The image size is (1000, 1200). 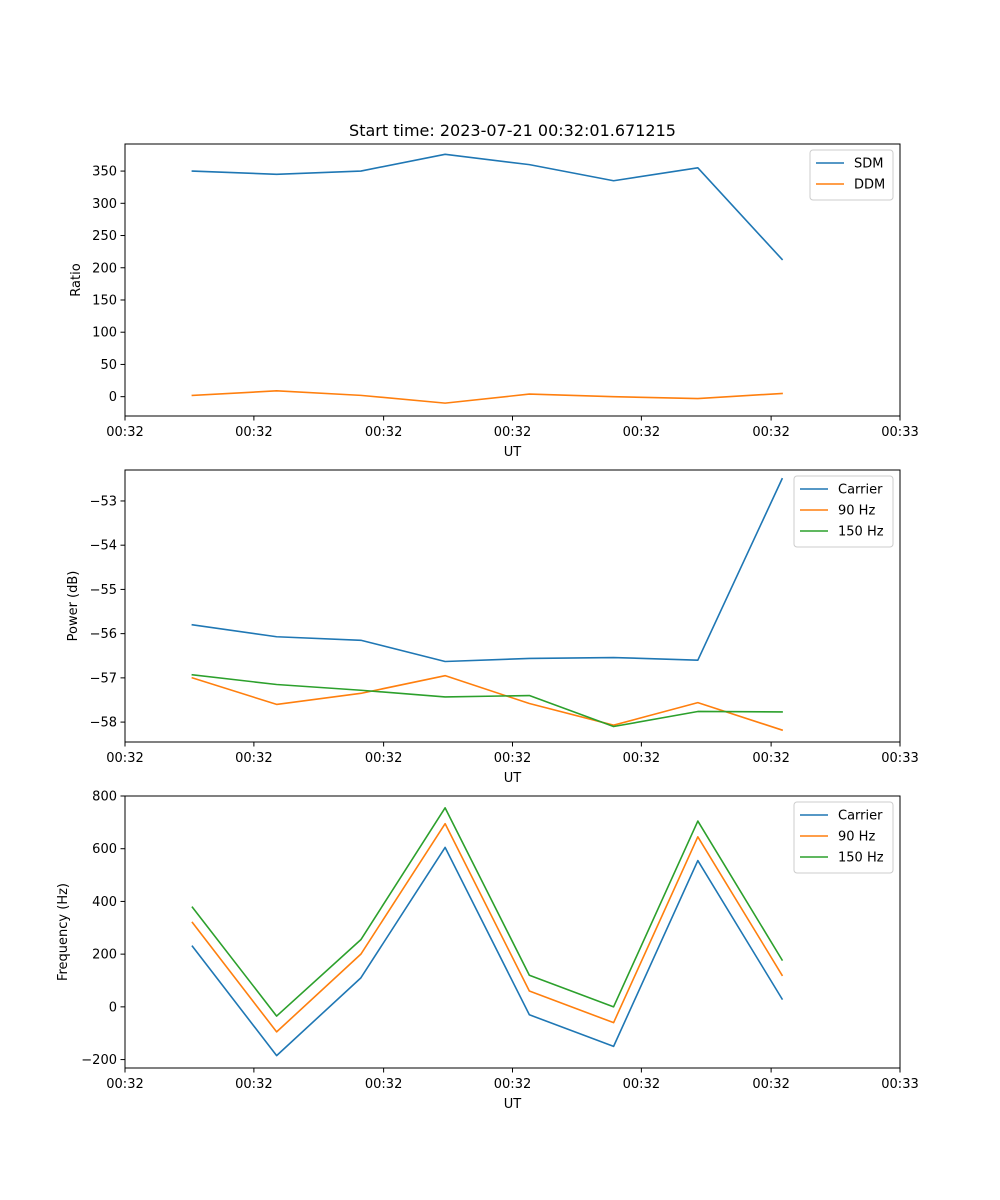 I want to click on y-tick-label: 400, so click(x=104, y=902).